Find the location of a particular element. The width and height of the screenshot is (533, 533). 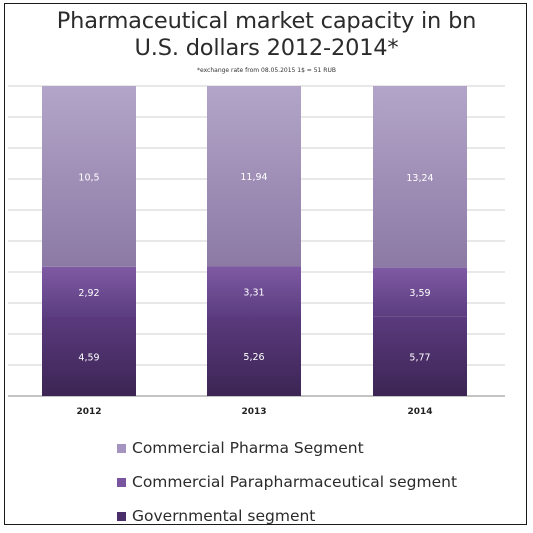

data-label-governmental-segment-2013: 5,26 is located at coordinates (253, 357).